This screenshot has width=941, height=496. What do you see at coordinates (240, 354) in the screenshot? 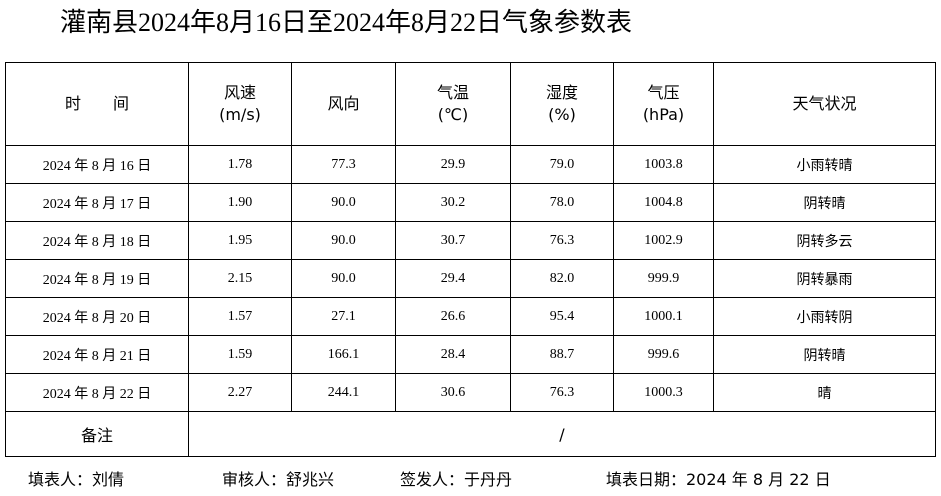
I see `cell: 1.59` at bounding box center [240, 354].